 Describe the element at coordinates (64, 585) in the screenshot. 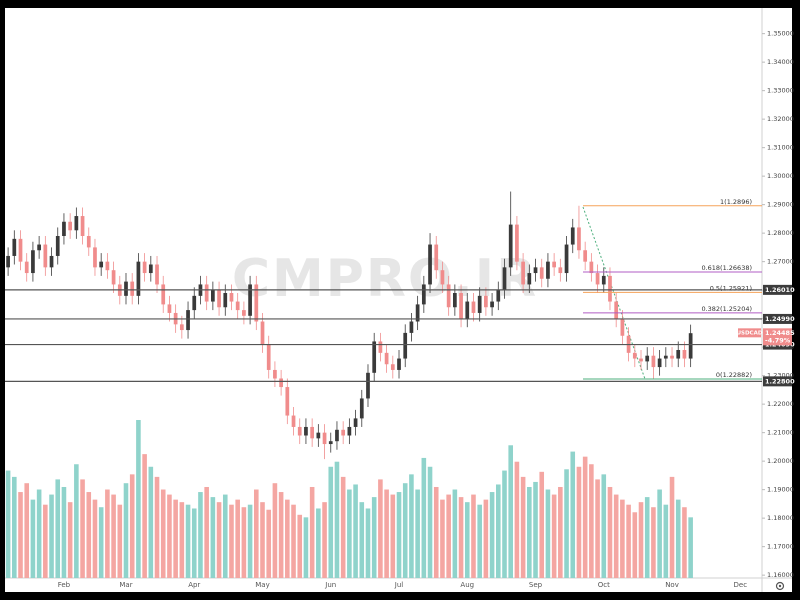

I see `x-tick-label: Feb` at that location.